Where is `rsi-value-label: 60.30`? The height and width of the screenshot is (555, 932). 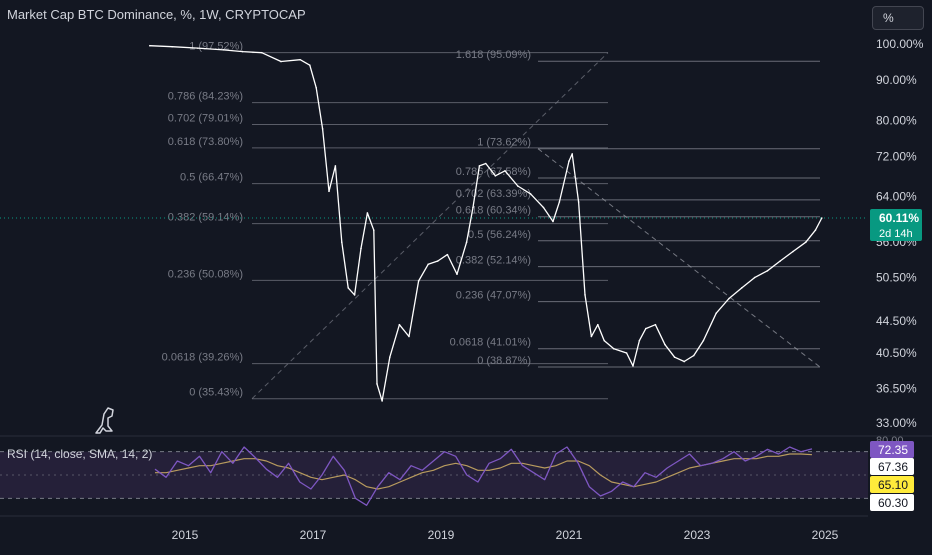
rsi-value-label: 60.30 is located at coordinates (893, 503).